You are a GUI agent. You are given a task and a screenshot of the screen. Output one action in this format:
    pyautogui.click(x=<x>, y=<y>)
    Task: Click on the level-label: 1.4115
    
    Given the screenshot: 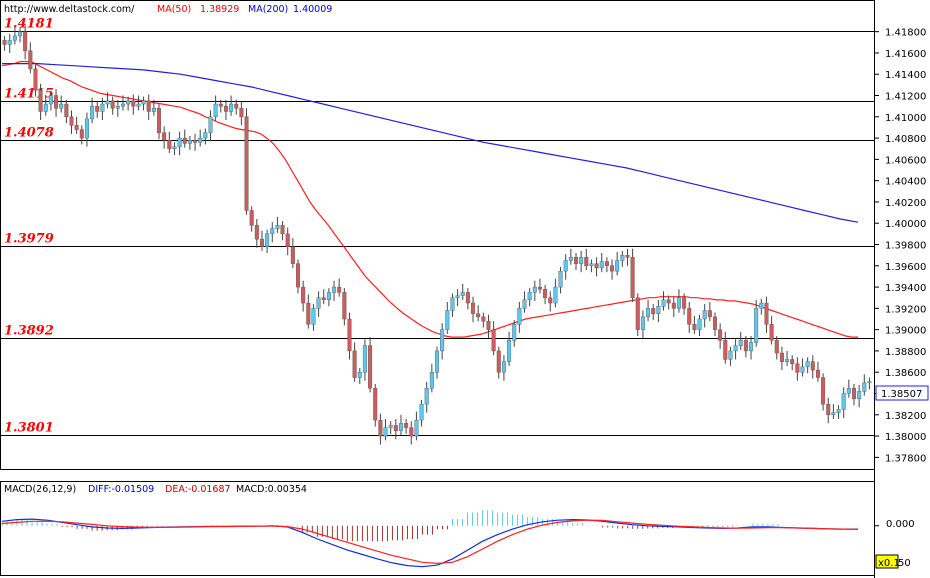 What is the action you would take?
    pyautogui.click(x=29, y=94)
    